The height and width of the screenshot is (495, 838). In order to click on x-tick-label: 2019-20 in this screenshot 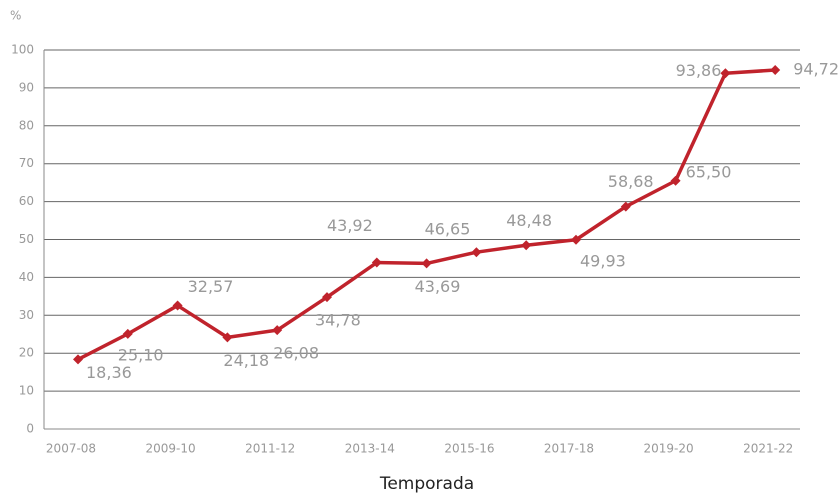, I will do `click(669, 449)`.